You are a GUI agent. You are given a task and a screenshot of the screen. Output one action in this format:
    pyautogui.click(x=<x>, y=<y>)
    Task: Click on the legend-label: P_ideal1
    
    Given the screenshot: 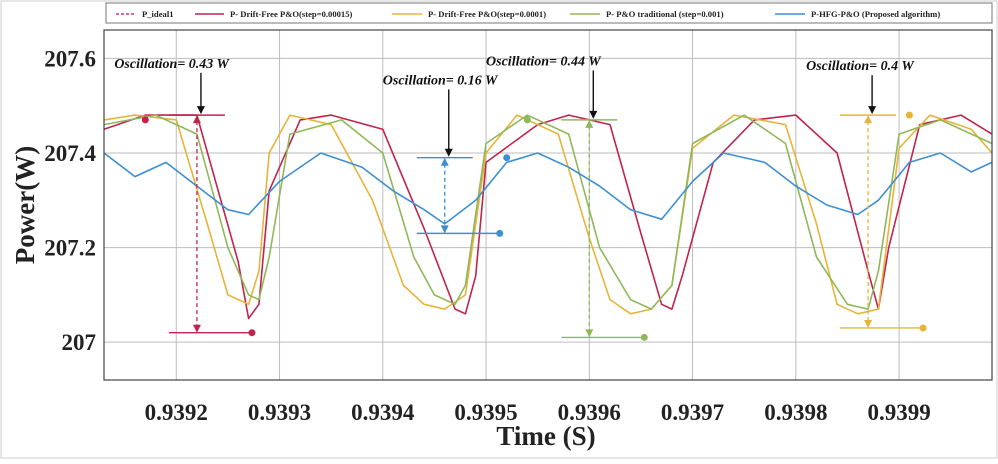 What is the action you would take?
    pyautogui.click(x=158, y=14)
    